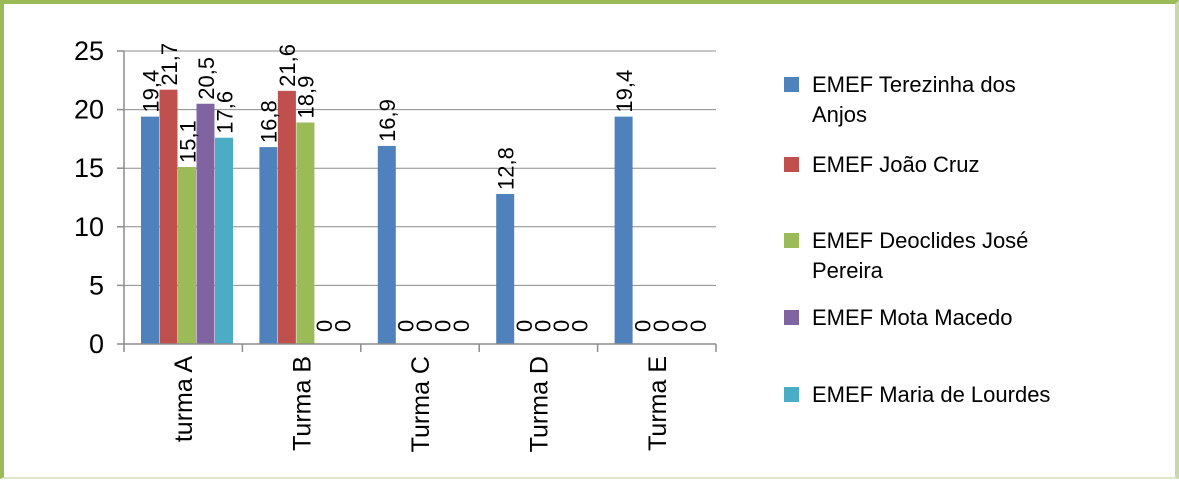 The image size is (1179, 483). I want to click on data-label: 18,9, so click(306, 97).